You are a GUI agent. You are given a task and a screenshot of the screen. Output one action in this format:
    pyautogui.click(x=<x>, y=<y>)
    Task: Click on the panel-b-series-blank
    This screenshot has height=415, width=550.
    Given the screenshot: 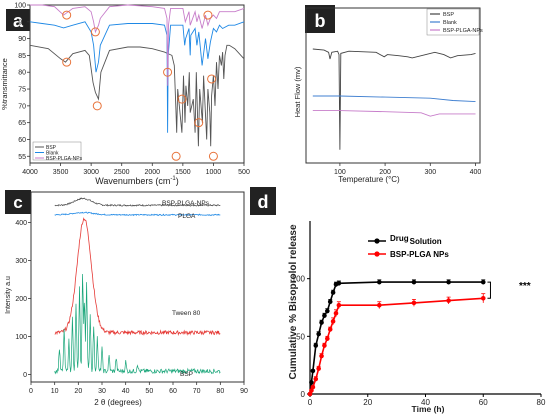 What is the action you would take?
    pyautogui.click(x=394, y=99)
    